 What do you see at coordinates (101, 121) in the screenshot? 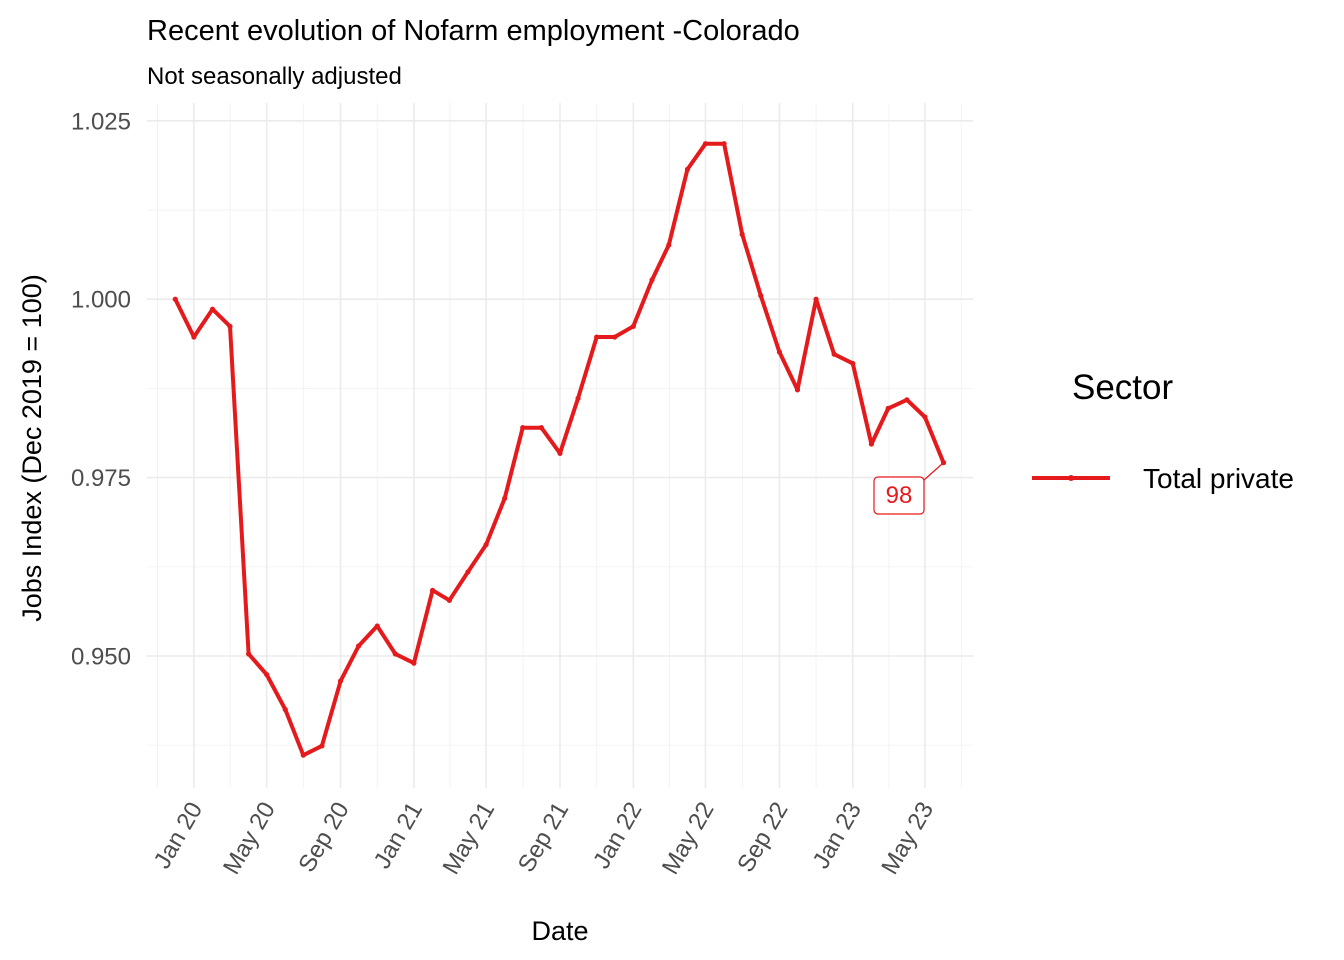
I see `y-tick-label: 1.025` at bounding box center [101, 121].